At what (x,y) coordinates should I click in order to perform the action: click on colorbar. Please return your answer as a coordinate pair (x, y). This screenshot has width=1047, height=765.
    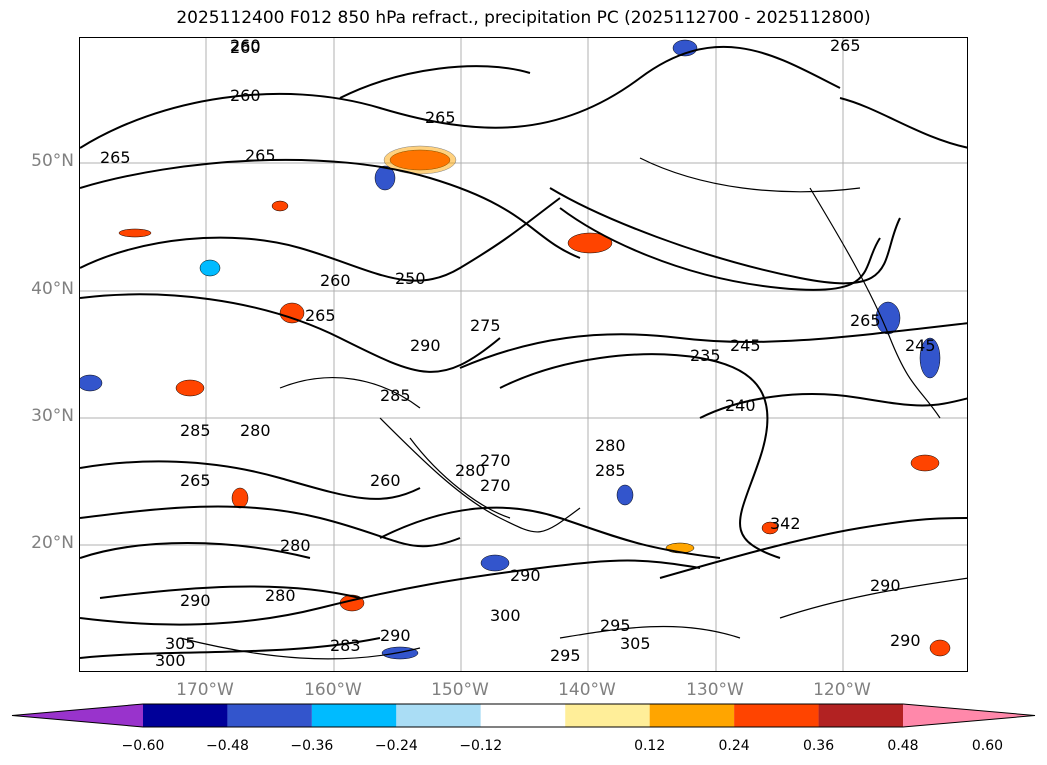
    Looking at the image, I should click on (523, 715).